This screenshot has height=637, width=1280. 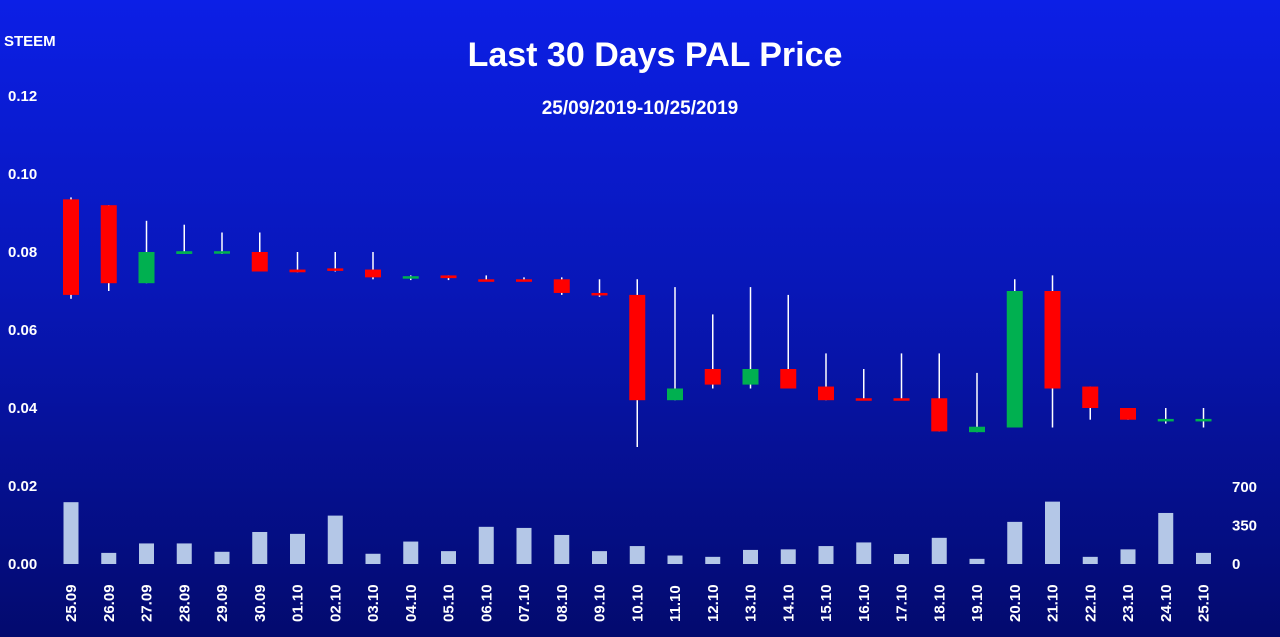 I want to click on date-tick-label: 12.10, so click(x=713, y=603).